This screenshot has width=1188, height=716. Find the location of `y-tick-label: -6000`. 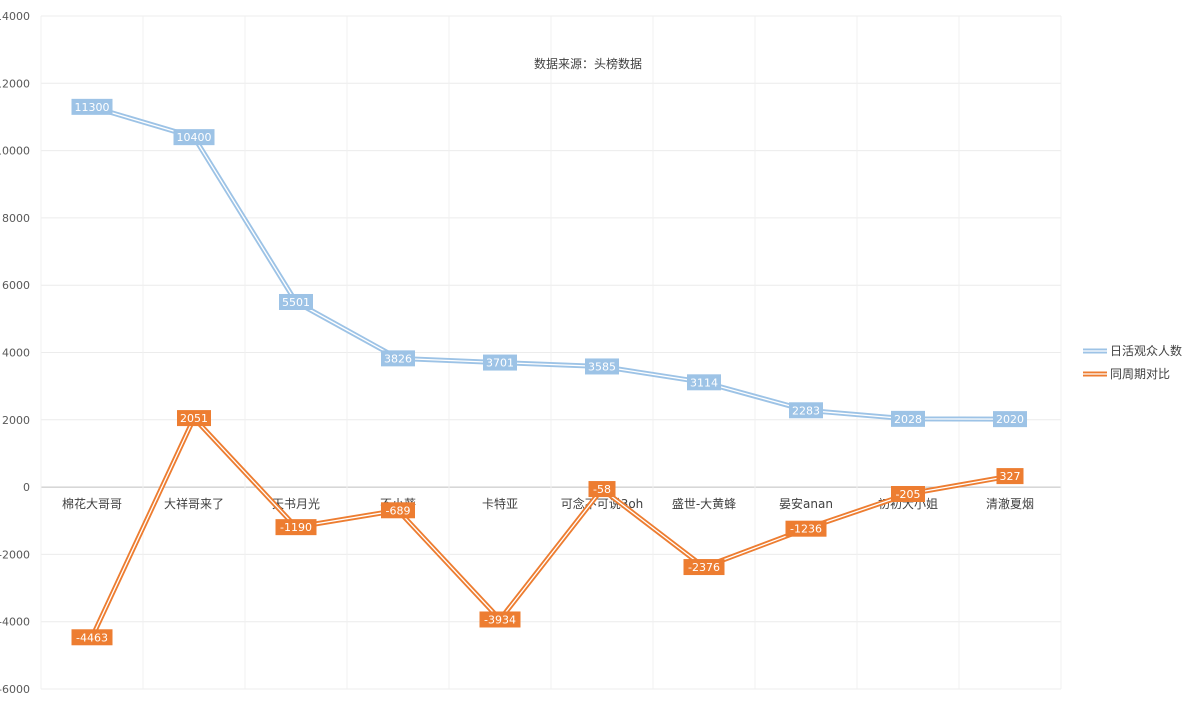

y-tick-label: -6000 is located at coordinates (15, 689).